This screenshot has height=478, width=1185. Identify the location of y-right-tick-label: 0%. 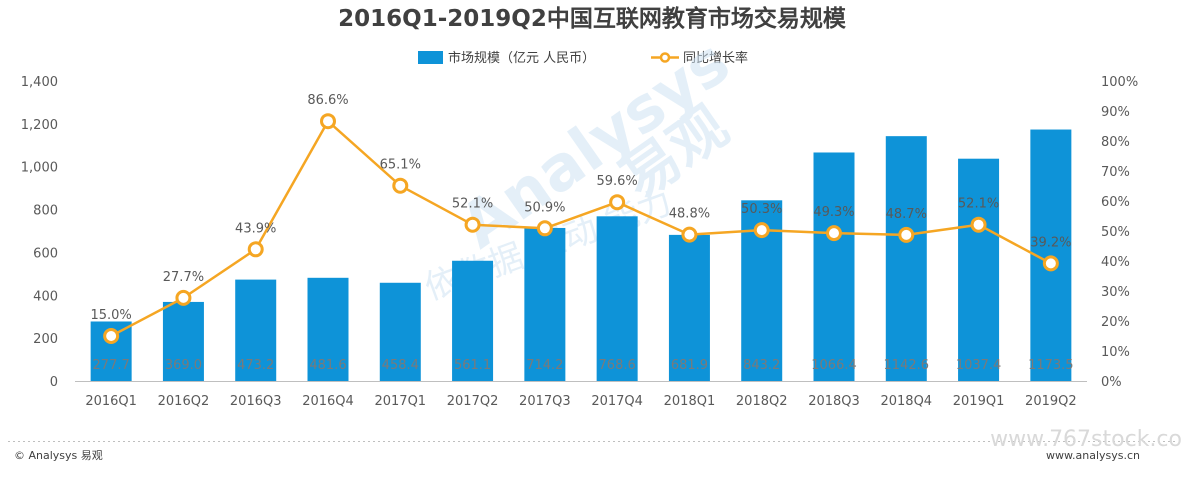
(1111, 382).